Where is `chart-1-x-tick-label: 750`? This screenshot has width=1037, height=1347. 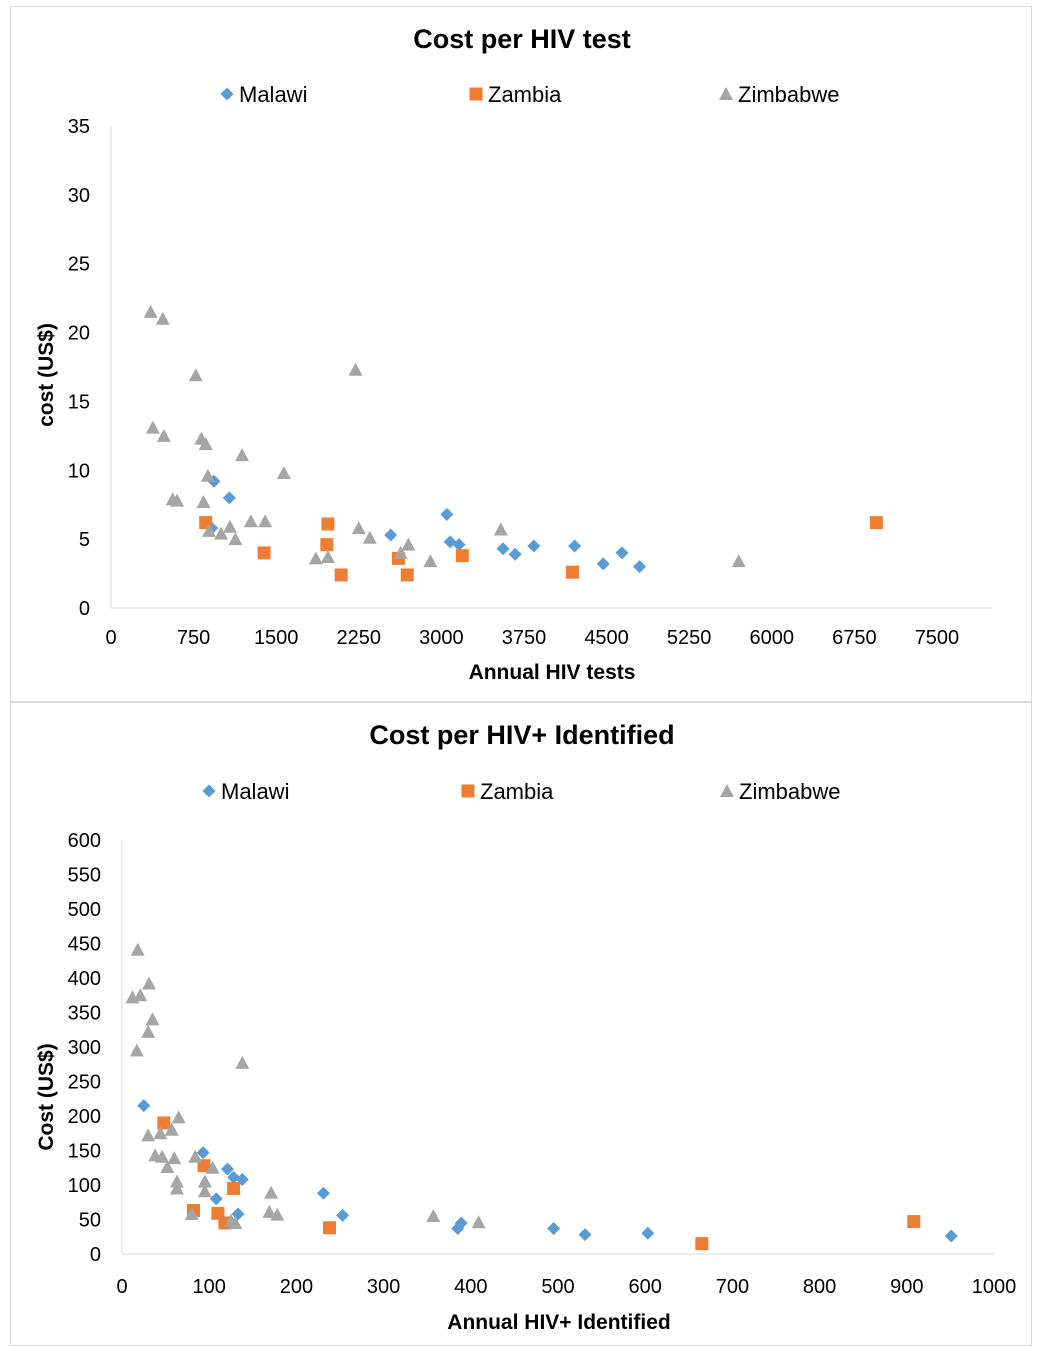
chart-1-x-tick-label: 750 is located at coordinates (193, 638).